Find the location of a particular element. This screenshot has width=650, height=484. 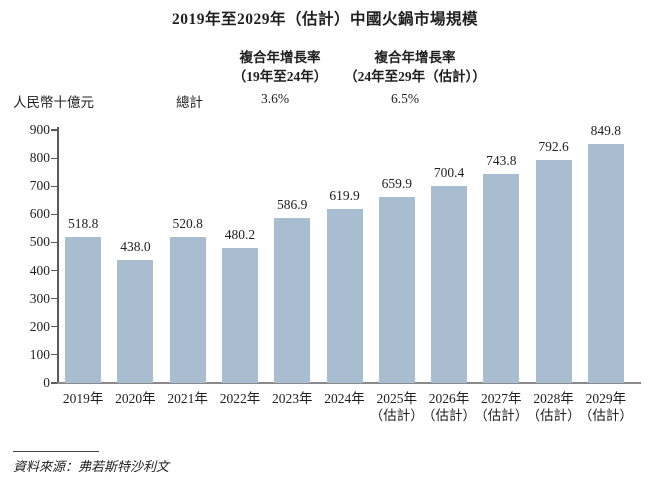

x-tick-label: 2020年 is located at coordinates (135, 398).